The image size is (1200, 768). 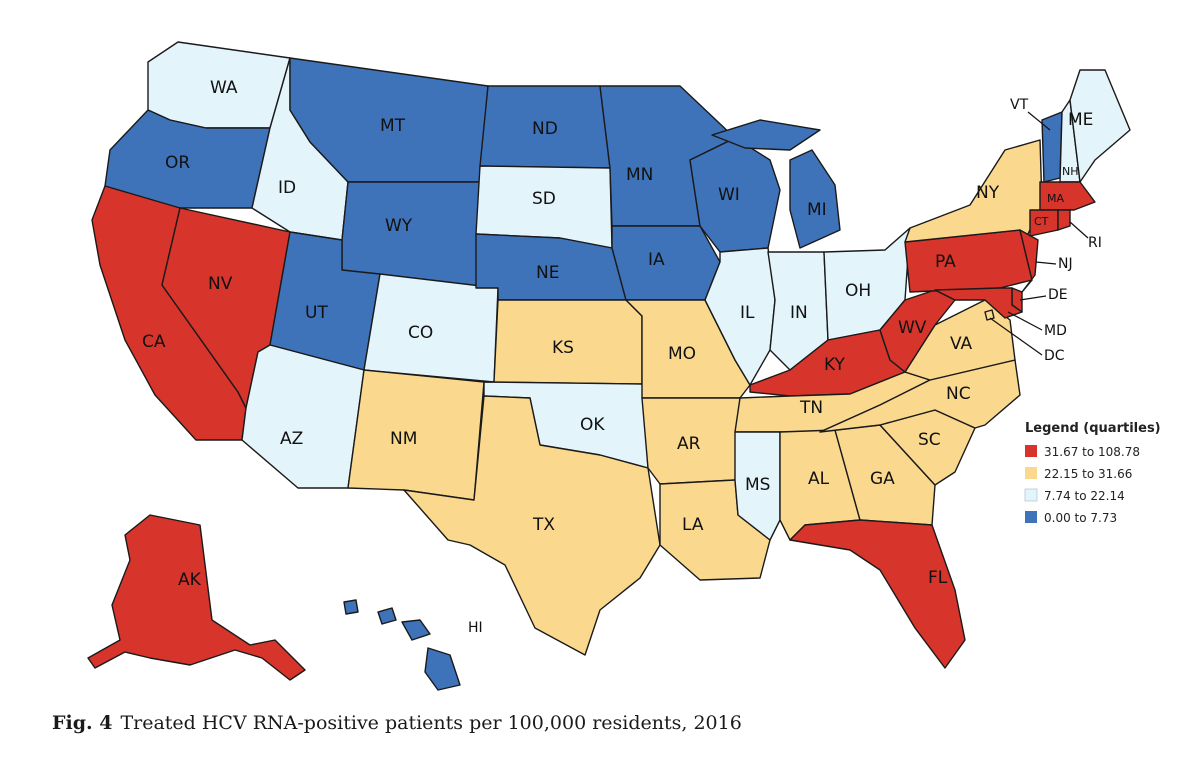 What do you see at coordinates (988, 193) in the screenshot?
I see `label-NY: NY` at bounding box center [988, 193].